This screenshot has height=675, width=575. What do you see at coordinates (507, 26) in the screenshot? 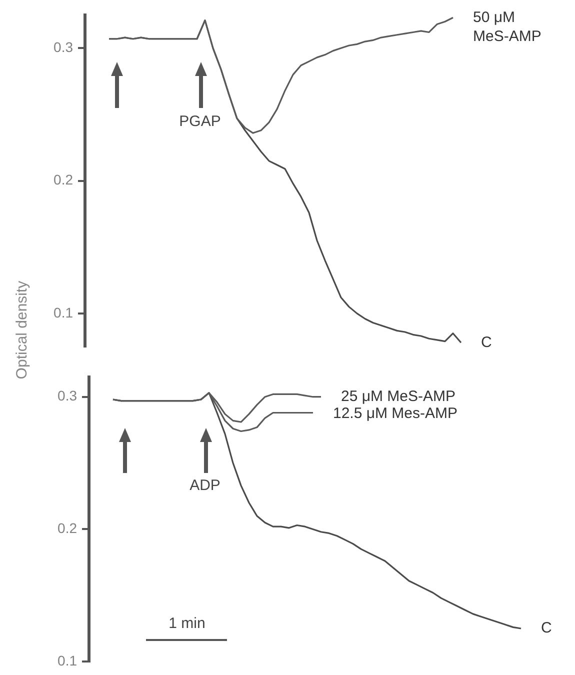
I see `series-label: 50 μM MeS-AMP` at bounding box center [507, 26].